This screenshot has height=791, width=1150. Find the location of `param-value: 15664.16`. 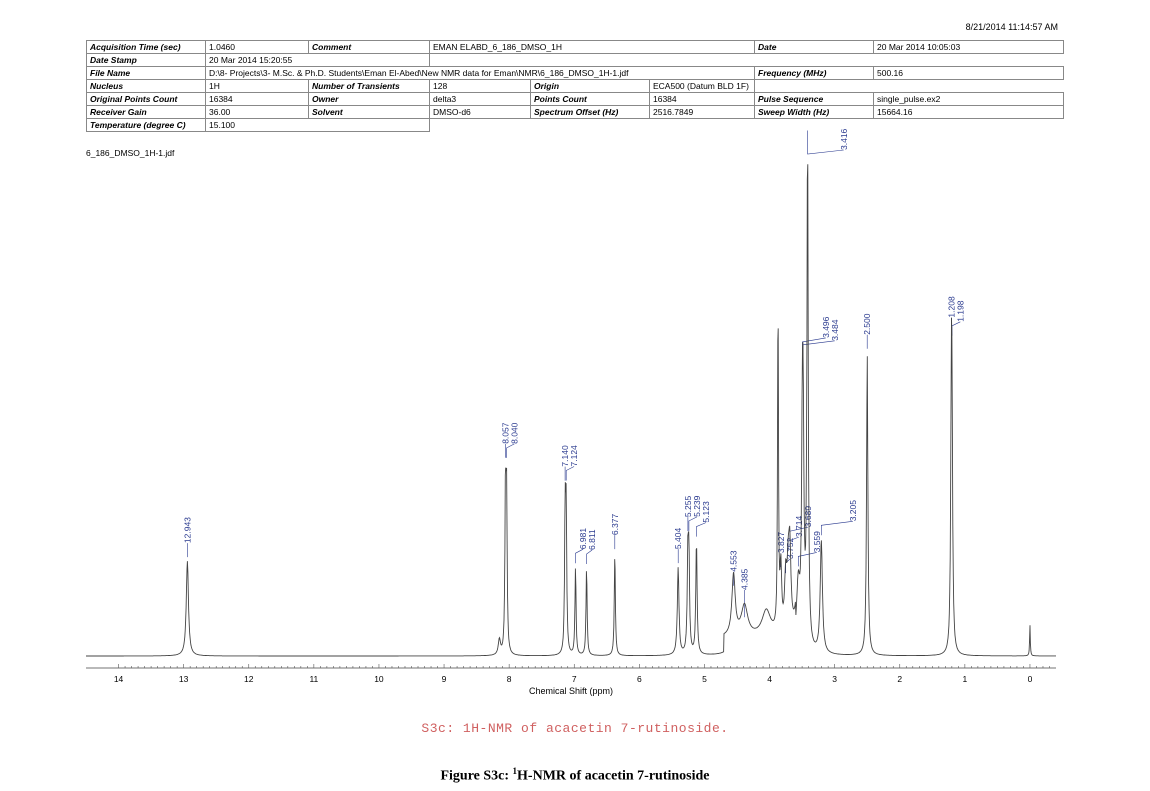

param-value: 15664.16 is located at coordinates (968, 112).